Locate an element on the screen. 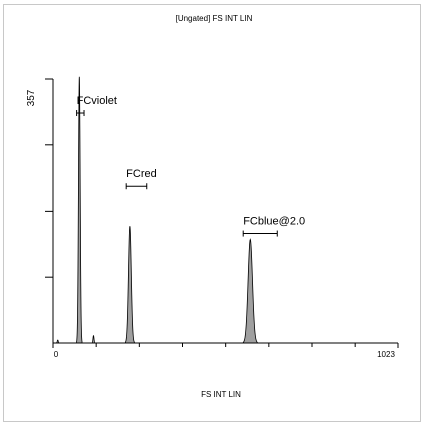  gate-label-2: FCred is located at coordinates (141, 174).